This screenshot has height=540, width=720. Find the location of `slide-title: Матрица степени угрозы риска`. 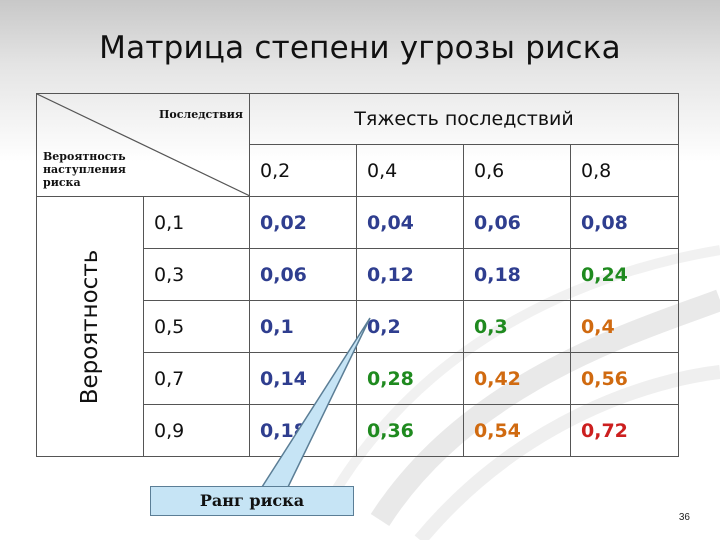

slide-title: Матрица степени угрозы риска is located at coordinates (360, 48).